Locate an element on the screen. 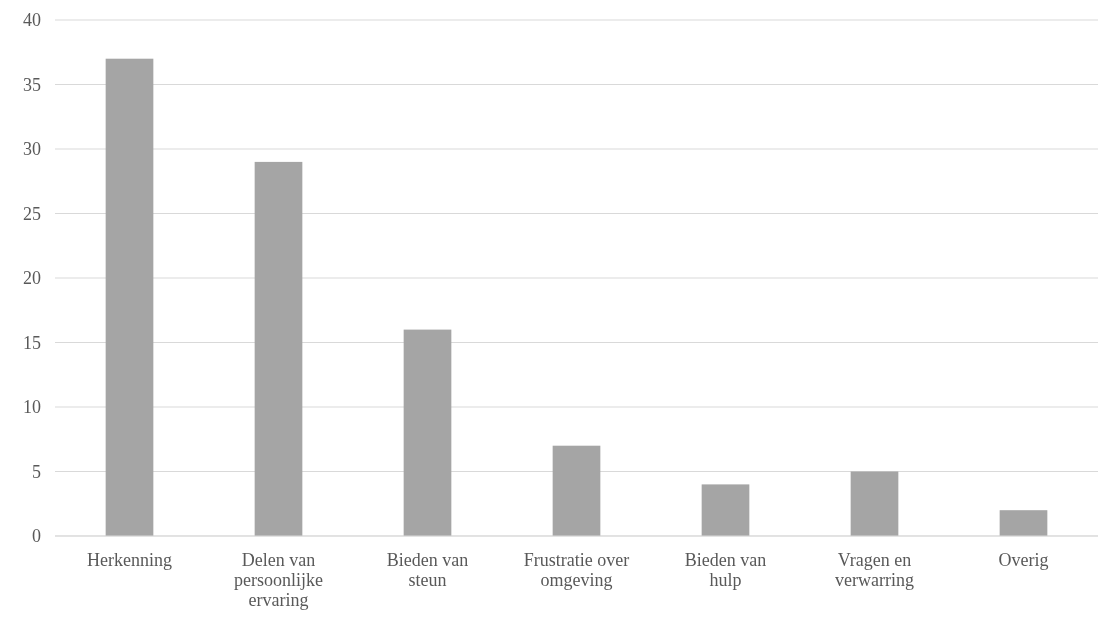 This screenshot has width=1106, height=641. x-tick-label: Frustratie over omgeving is located at coordinates (576, 570).